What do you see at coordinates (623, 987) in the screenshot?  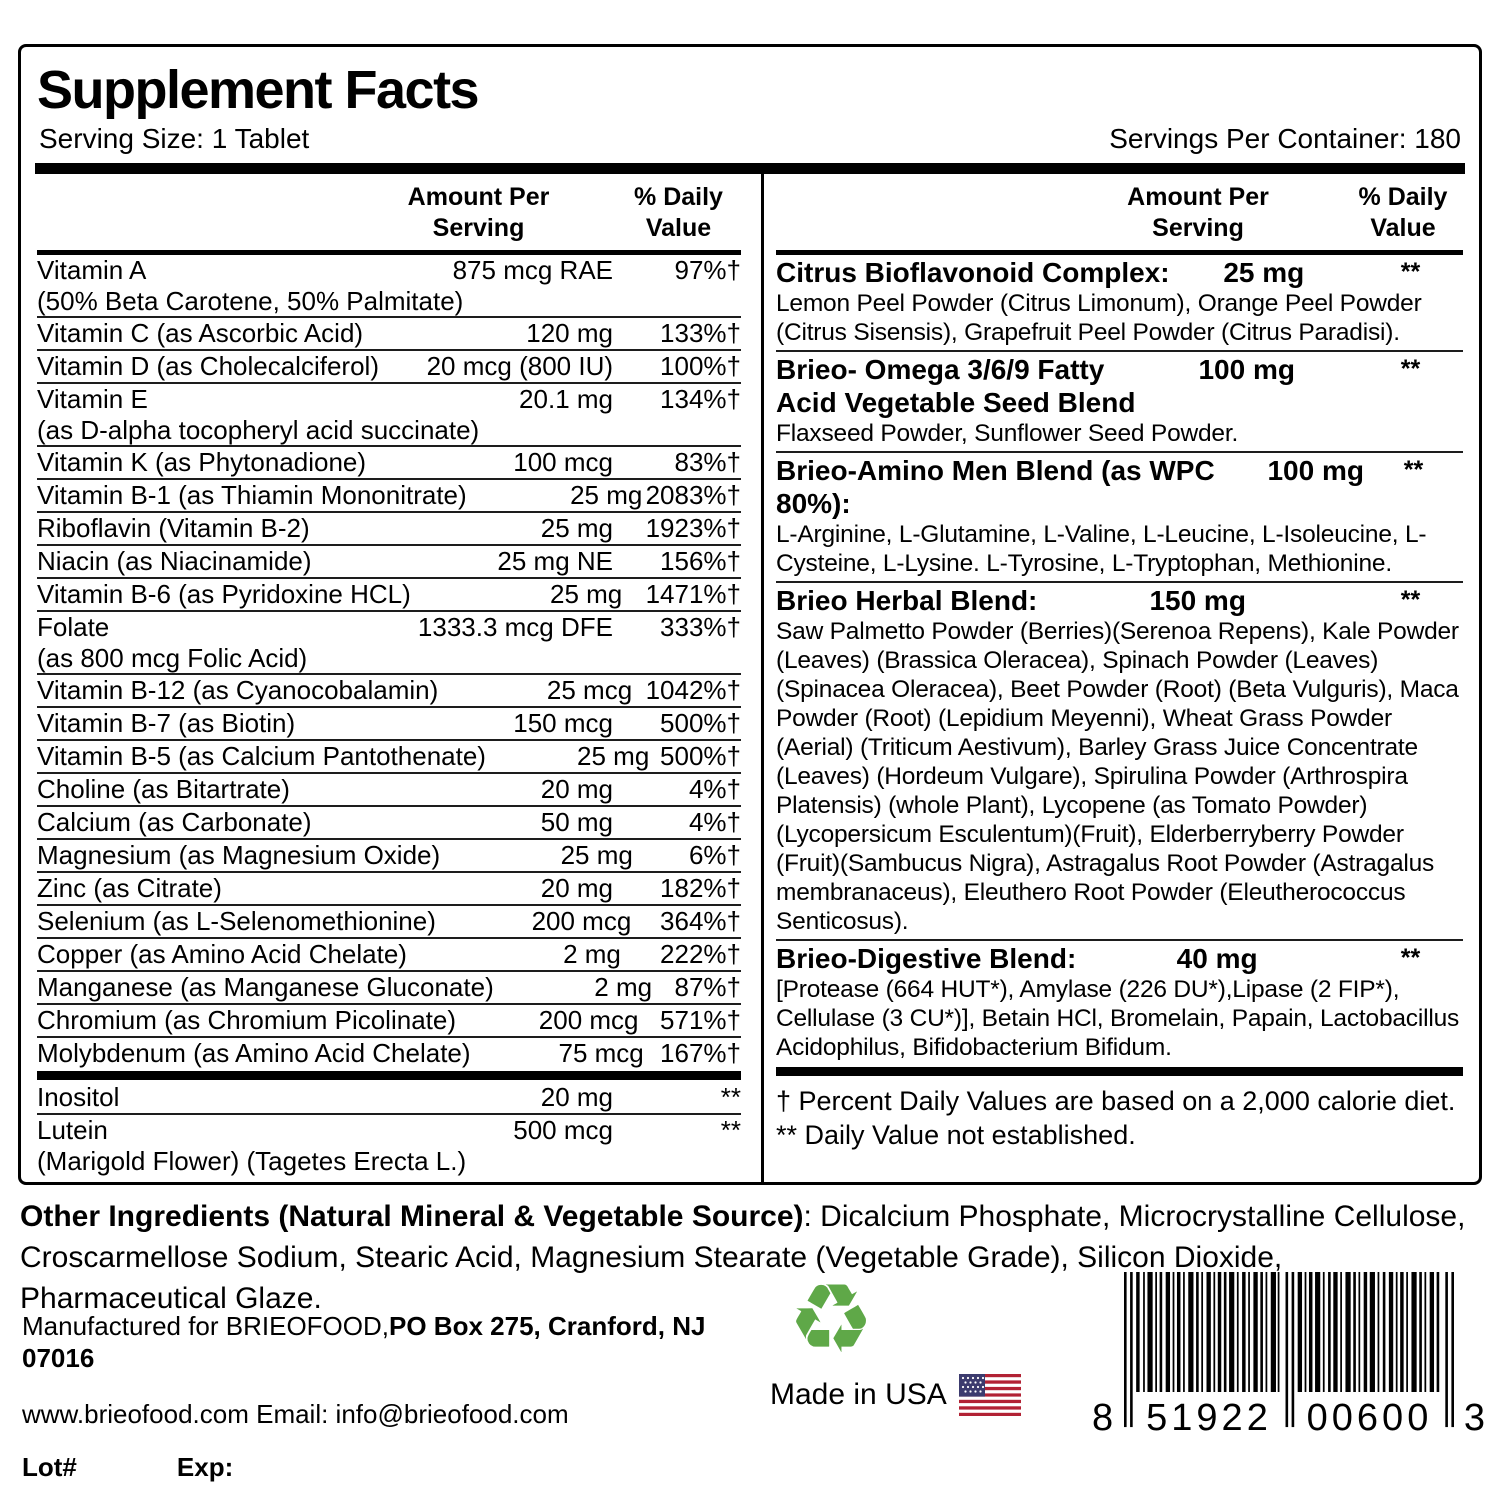 I see `nutrient-amount: 2 mg` at bounding box center [623, 987].